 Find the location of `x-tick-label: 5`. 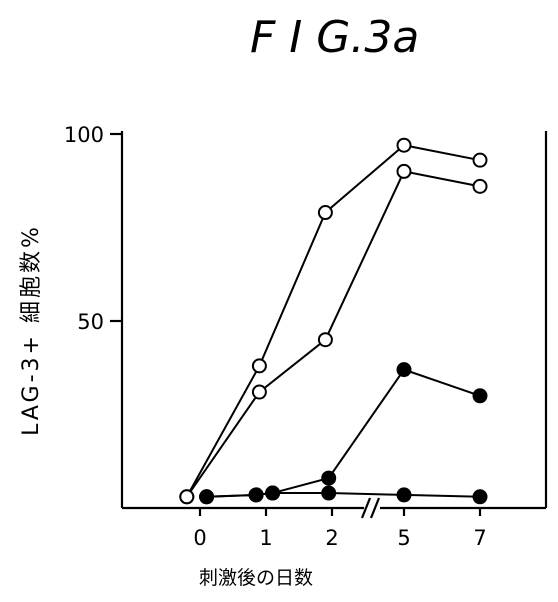

x-tick-label: 5 is located at coordinates (403, 538).